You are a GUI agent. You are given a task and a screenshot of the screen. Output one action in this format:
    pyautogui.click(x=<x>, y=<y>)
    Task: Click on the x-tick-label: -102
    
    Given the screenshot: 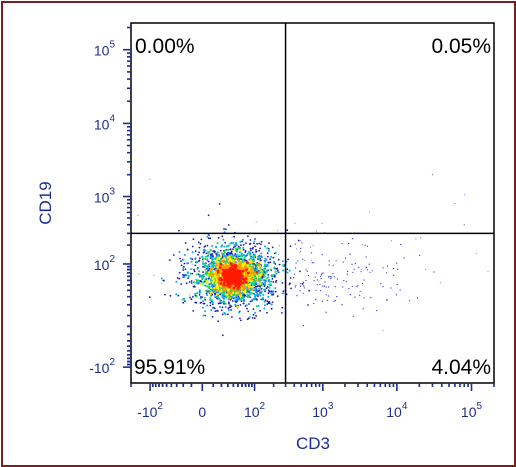 What is the action you would take?
    pyautogui.click(x=150, y=410)
    